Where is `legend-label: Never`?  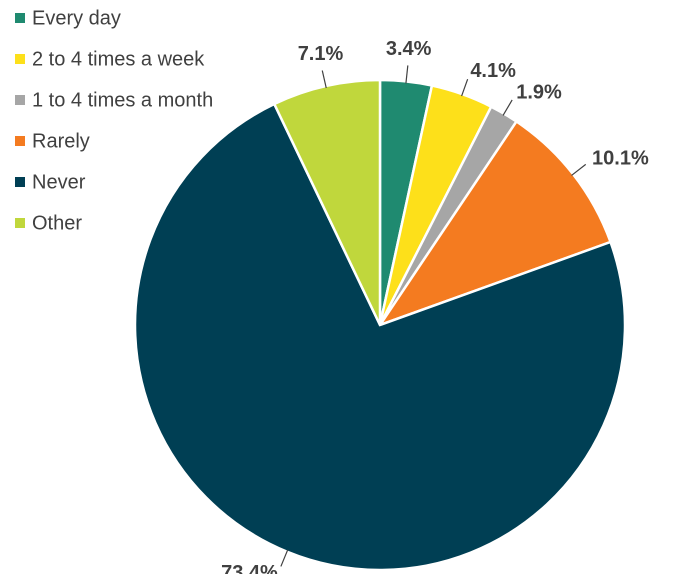
legend-label: Never is located at coordinates (59, 182).